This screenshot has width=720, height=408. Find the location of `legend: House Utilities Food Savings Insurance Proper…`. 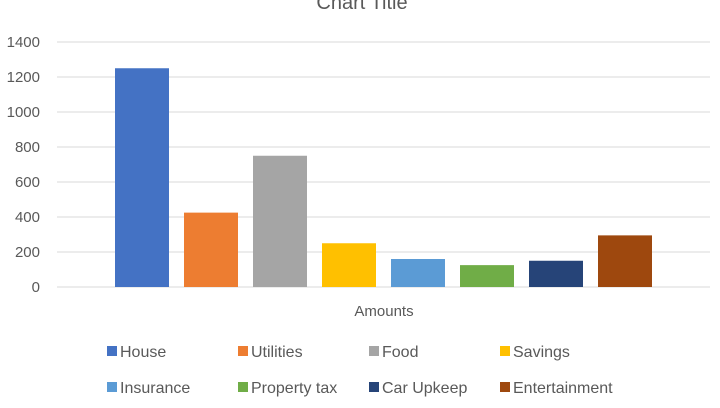

legend: House Utilities Food Savings Insurance Proper… is located at coordinates (360, 370).